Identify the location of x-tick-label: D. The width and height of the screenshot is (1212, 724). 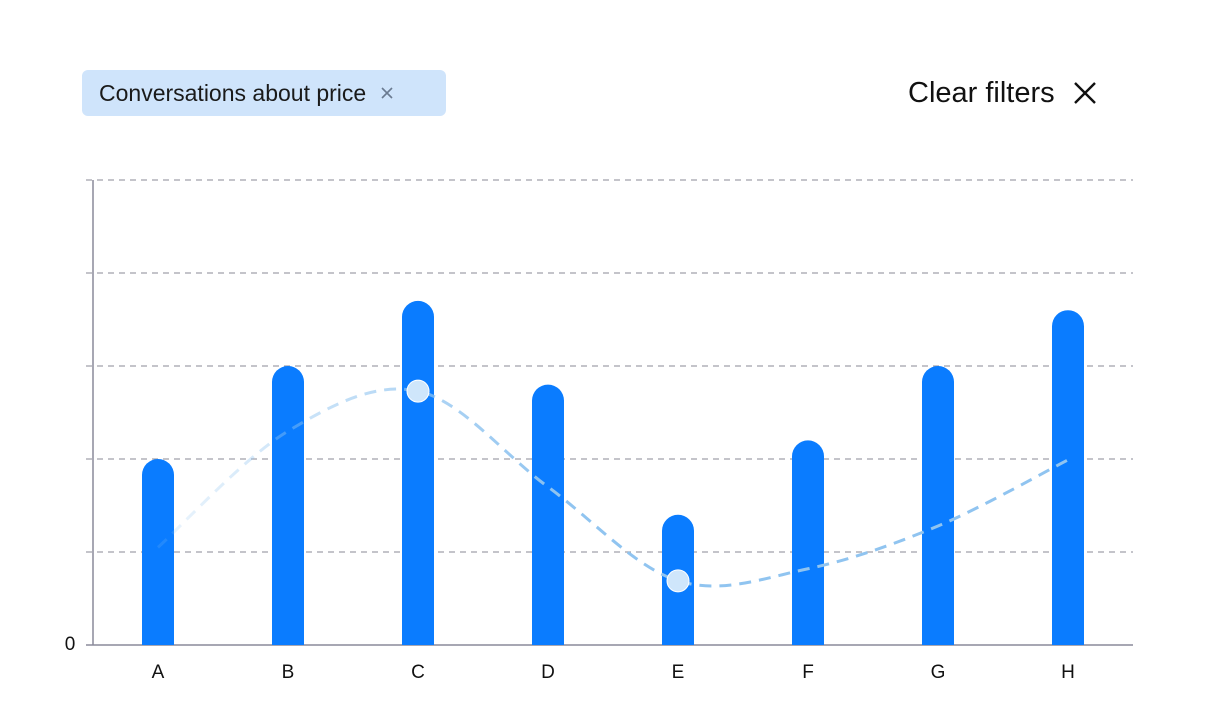
(548, 672).